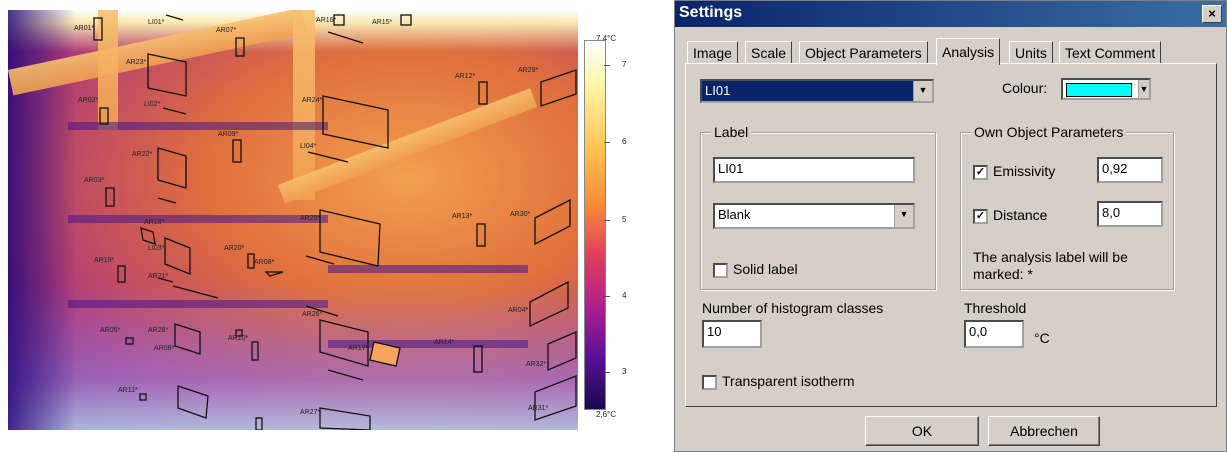 The height and width of the screenshot is (452, 1227). What do you see at coordinates (84, 28) in the screenshot?
I see `annotation-label: AR01*` at bounding box center [84, 28].